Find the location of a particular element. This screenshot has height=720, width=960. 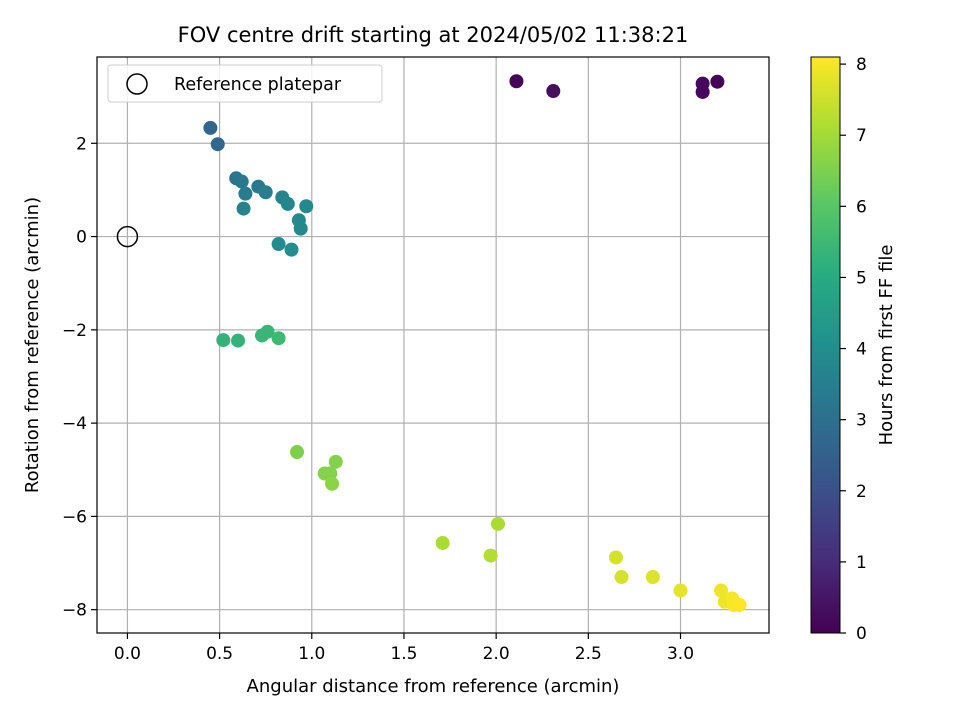

x-tick-label: 1.5 is located at coordinates (403, 654).